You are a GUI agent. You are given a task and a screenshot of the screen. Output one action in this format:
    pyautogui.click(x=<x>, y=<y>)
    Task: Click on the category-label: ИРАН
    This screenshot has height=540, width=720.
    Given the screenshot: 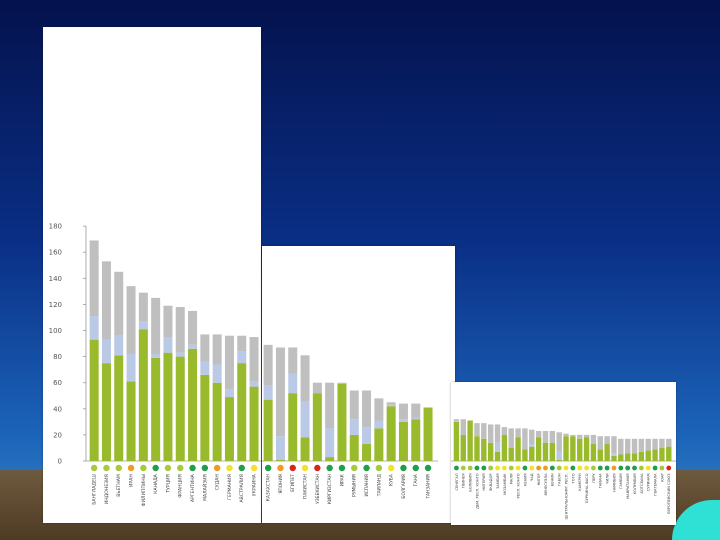 What is the action you would take?
    pyautogui.click(x=131, y=480)
    